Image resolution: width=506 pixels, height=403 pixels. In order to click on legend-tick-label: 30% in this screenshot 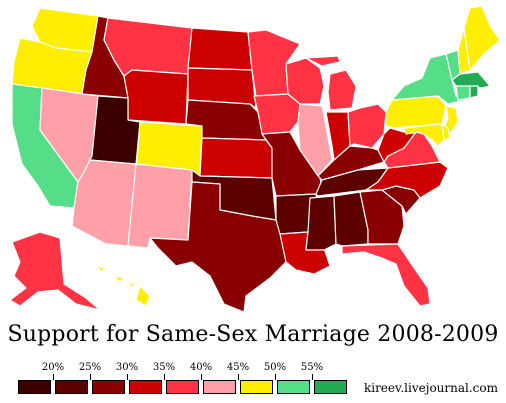, I will do `click(127, 367)`.